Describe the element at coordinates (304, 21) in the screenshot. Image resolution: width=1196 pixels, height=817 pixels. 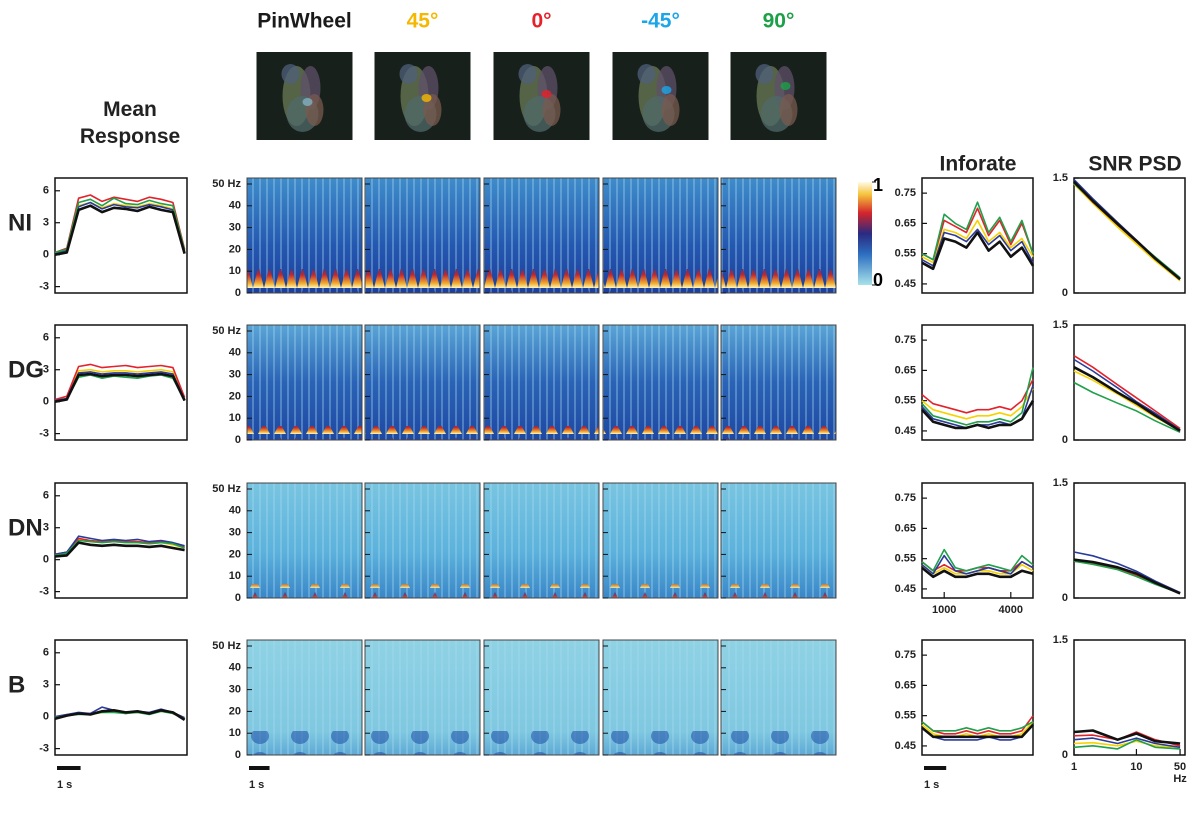
I see `column-title: PinWheel` at that location.